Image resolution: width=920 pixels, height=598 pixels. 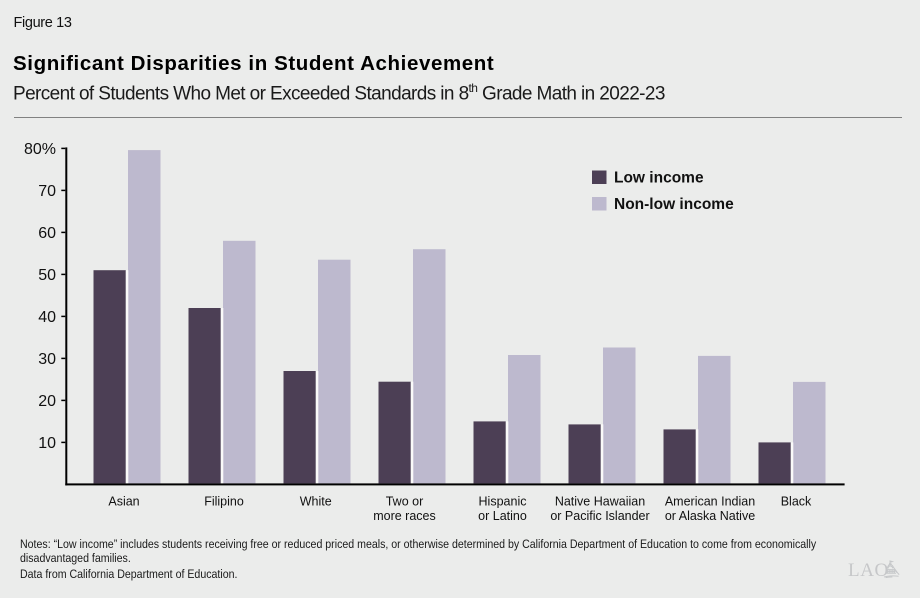 I want to click on svg-text: or Alaska Native, so click(x=710, y=516).